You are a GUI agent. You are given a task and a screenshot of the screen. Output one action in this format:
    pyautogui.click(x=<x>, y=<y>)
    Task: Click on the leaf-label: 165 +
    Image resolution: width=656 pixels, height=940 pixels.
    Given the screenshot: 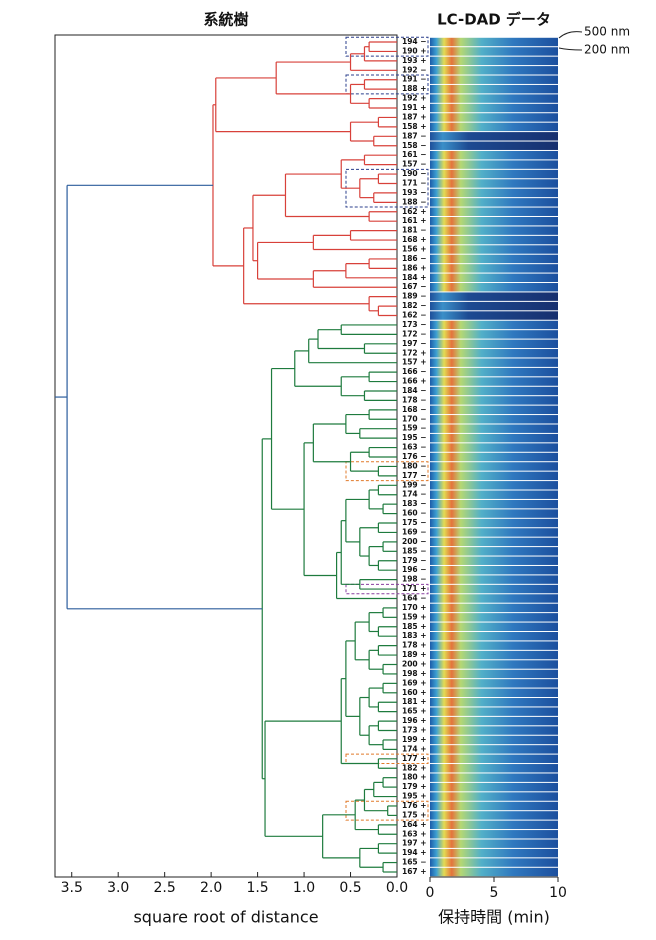 What is the action you would take?
    pyautogui.click(x=414, y=711)
    